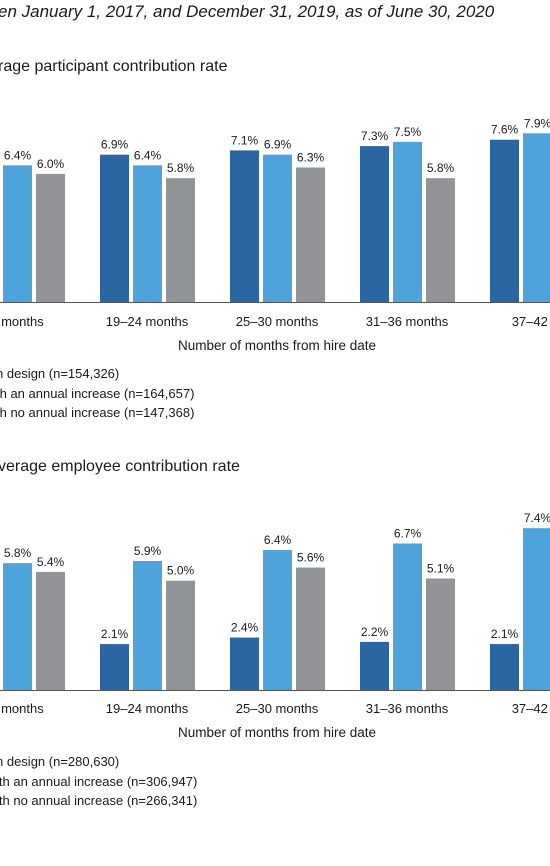  Describe the element at coordinates (311, 558) in the screenshot. I see `data-label: 5.6%` at that location.